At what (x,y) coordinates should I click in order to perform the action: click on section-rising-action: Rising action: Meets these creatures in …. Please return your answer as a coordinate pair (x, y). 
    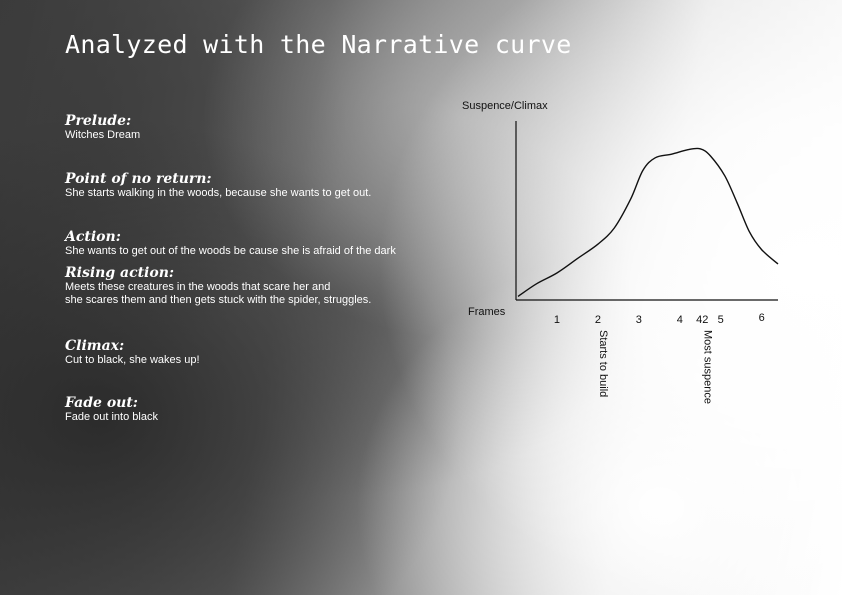
    Looking at the image, I should click on (218, 286).